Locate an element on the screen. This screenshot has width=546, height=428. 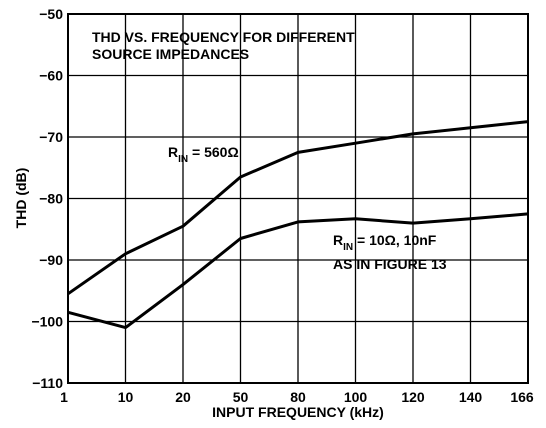
chart-title-line2: SOURCE IMPEDANCES is located at coordinates (170, 54).